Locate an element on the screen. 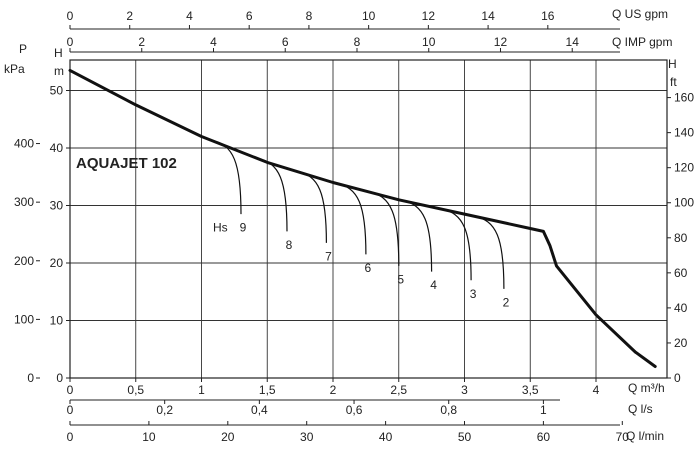 This screenshot has width=700, height=449. head-ft-tick-label: 100 is located at coordinates (684, 203).